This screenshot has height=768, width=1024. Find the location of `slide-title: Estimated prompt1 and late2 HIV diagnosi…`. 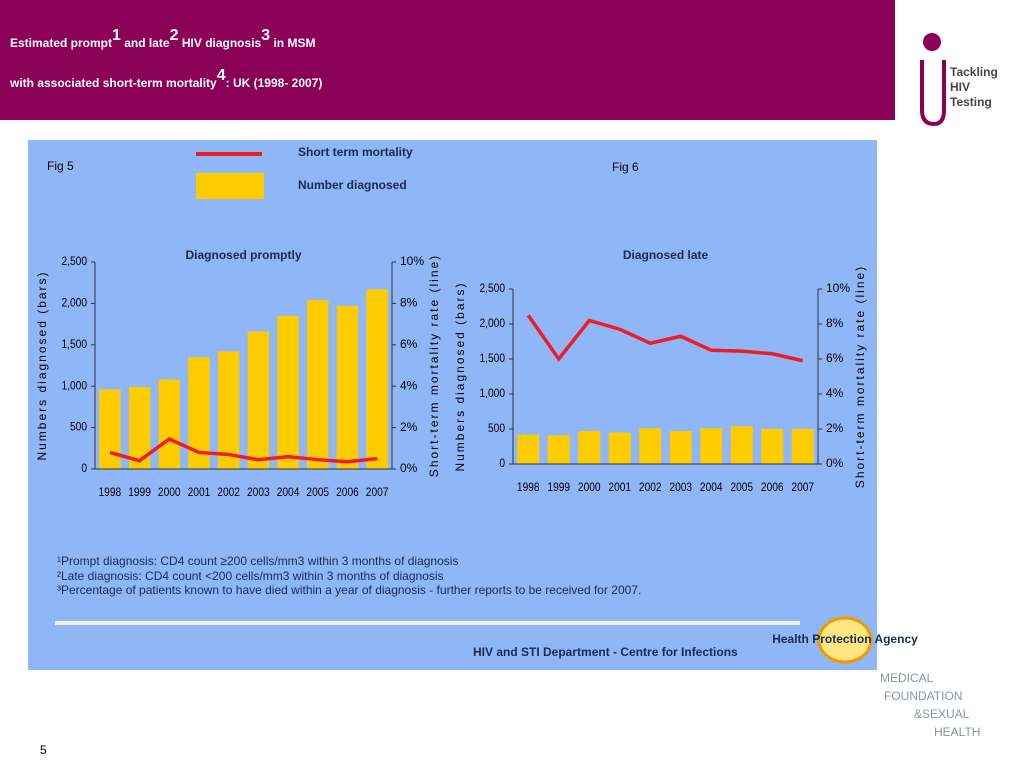

slide-title: Estimated prompt1 and late2 HIV diagnosi… is located at coordinates (162, 38).